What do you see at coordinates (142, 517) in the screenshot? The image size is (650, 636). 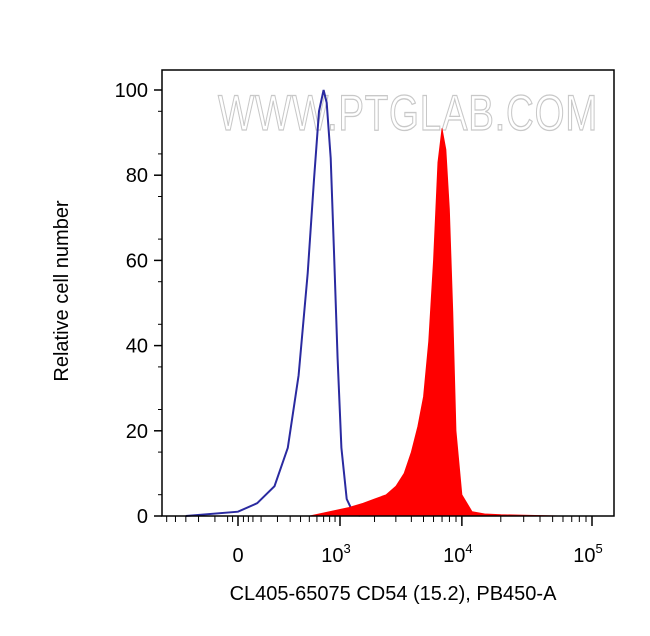 I see `y-tick-label: 0` at bounding box center [142, 517].